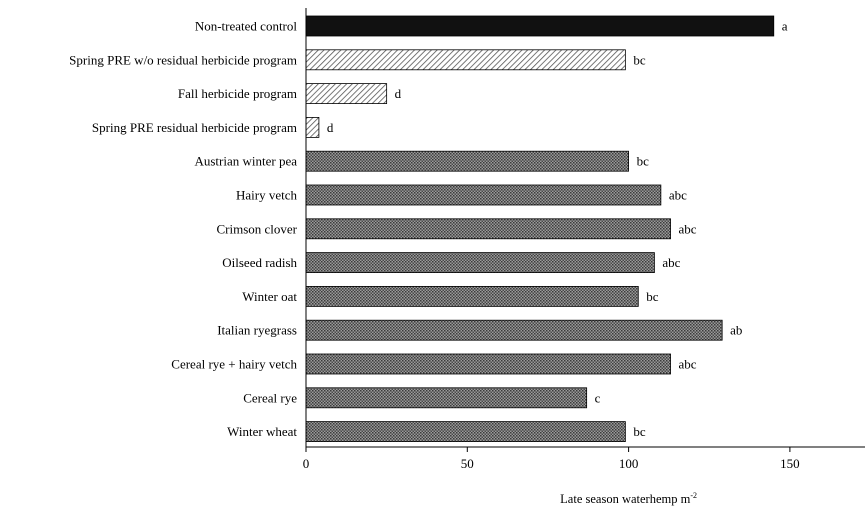 The image size is (865, 512). Describe the element at coordinates (270, 397) in the screenshot. I see `category-label-cereal-rye: Cereal rye` at that location.